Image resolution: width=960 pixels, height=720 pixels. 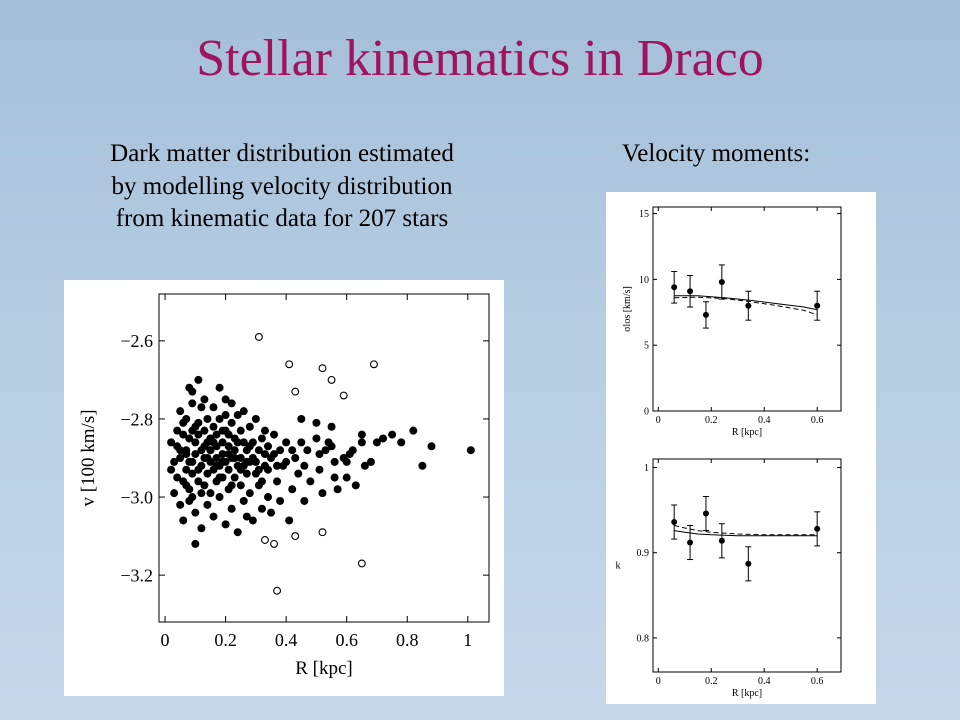 I want to click on x-tick-label: 0.6, so click(x=817, y=681).